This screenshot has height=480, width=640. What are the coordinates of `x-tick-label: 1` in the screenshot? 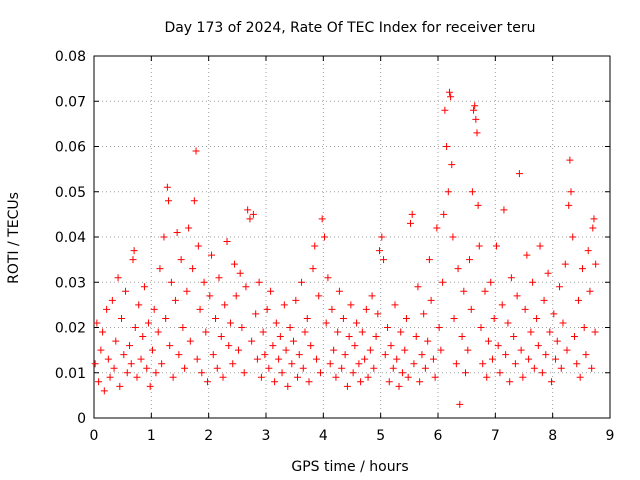 It's located at (151, 436).